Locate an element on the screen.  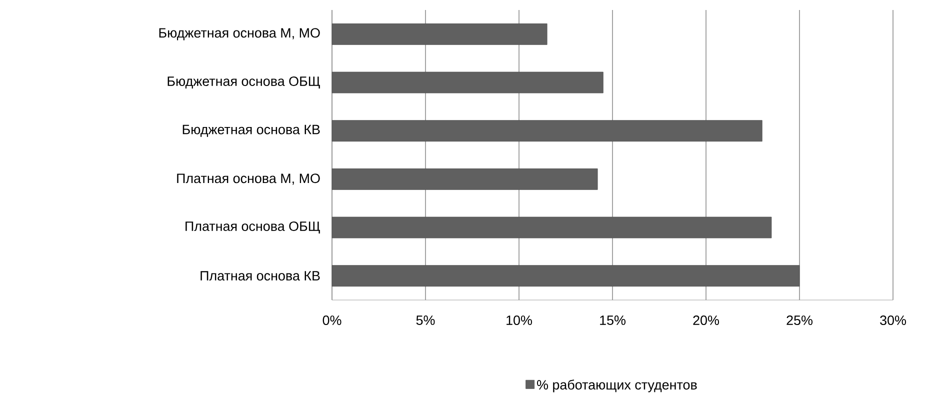
y-tick-label: Платная основа ОБЩ is located at coordinates (253, 227).